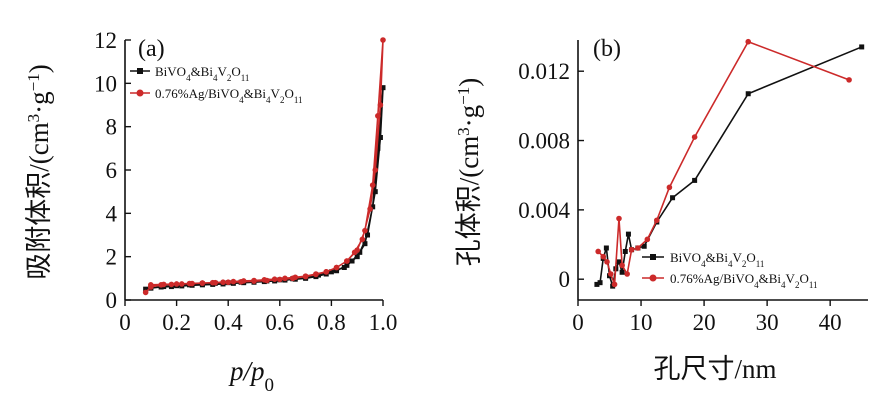 The height and width of the screenshot is (414, 886). What do you see at coordinates (607, 49) in the screenshot?
I see `panel-b-label: (b)` at bounding box center [607, 49].